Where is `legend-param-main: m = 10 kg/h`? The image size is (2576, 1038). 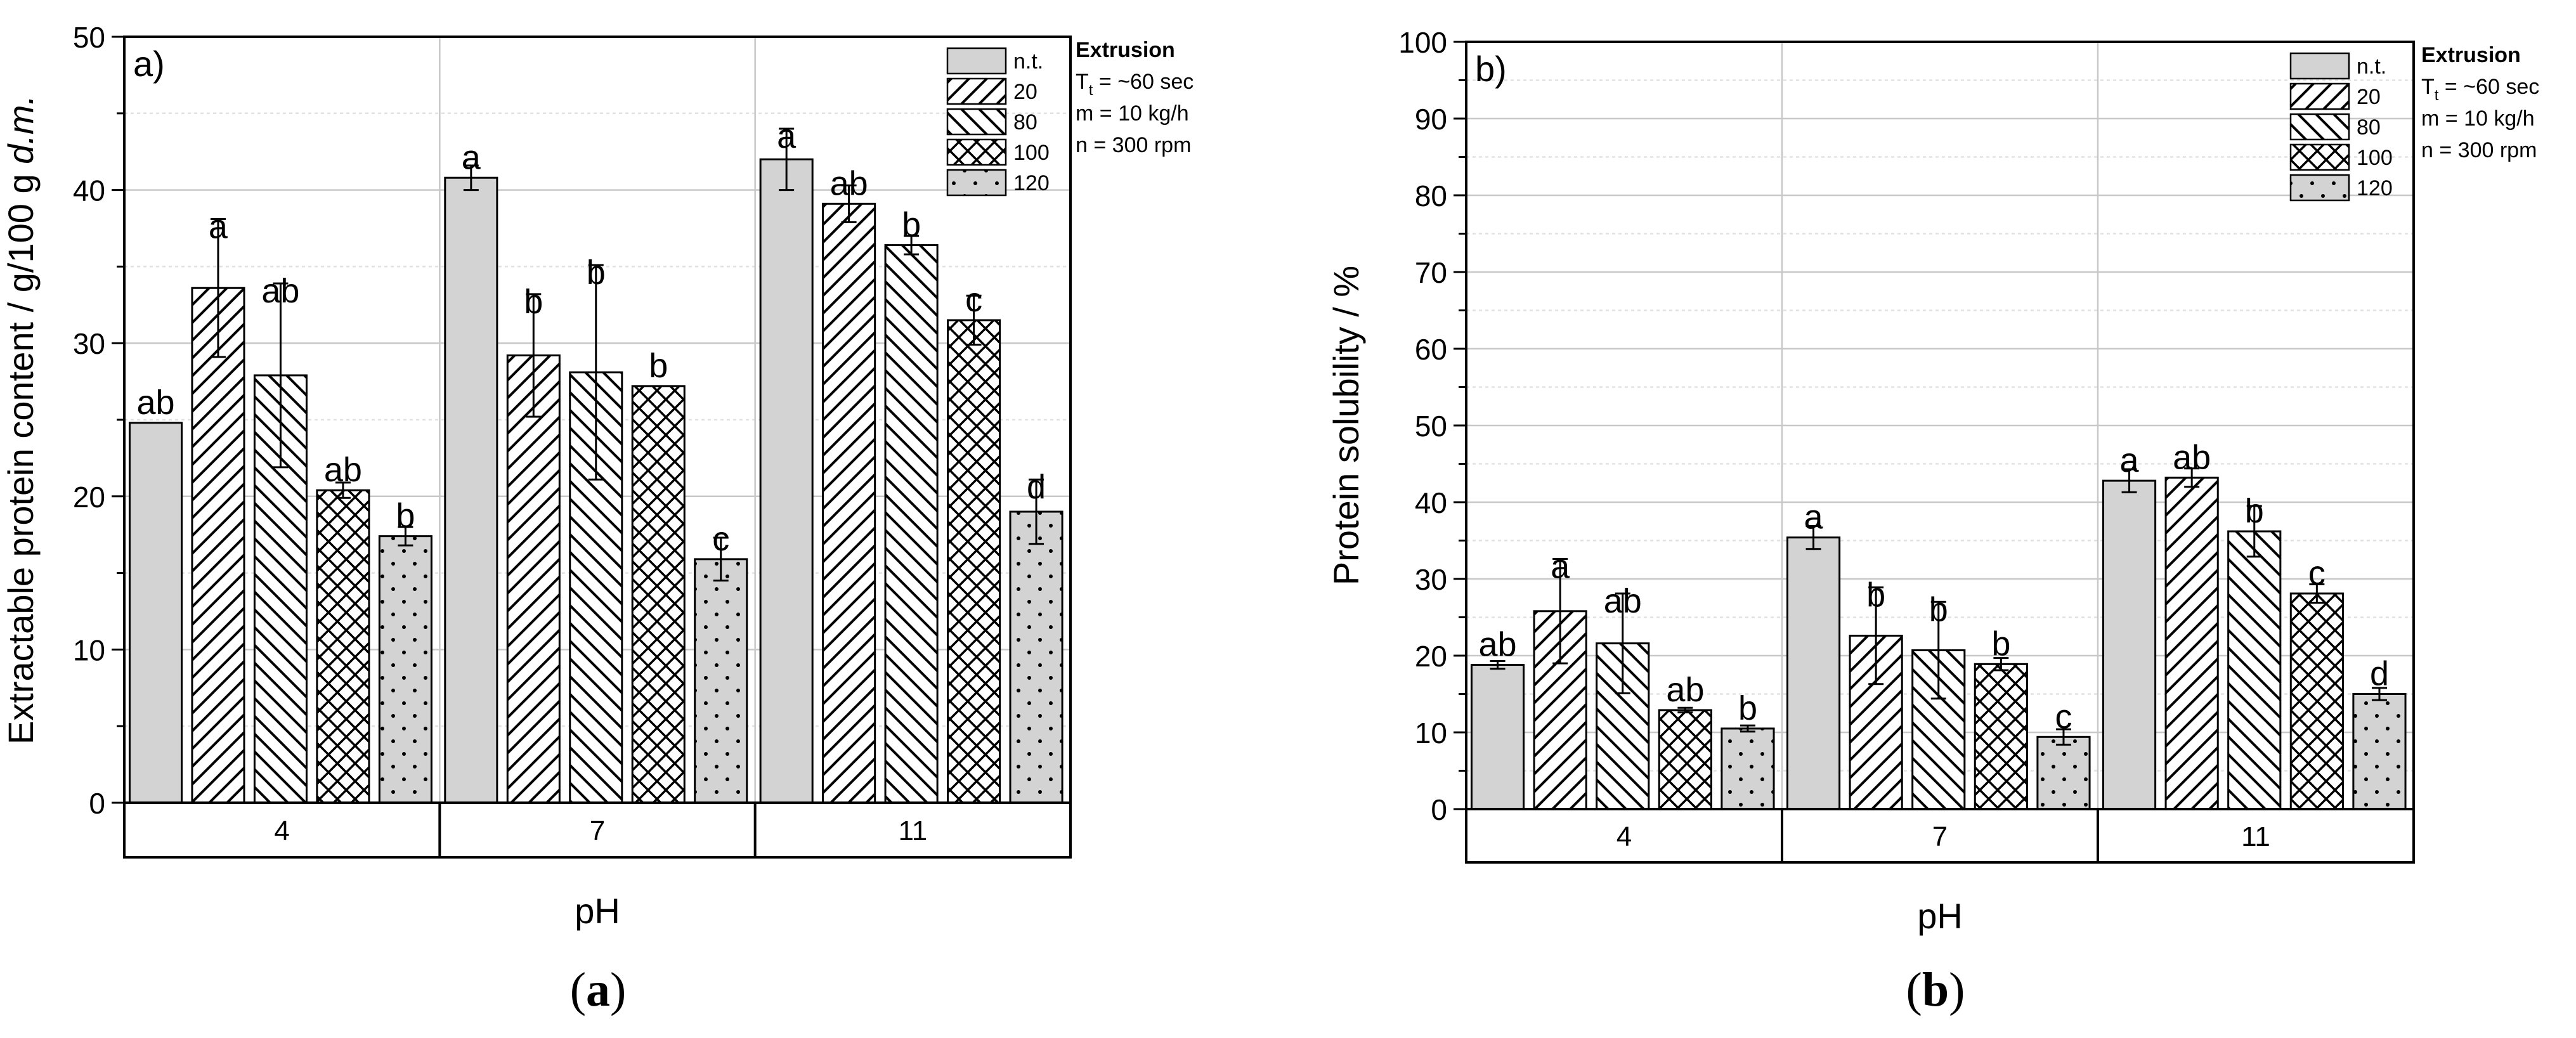 legend-param-main: m = 10 kg/h is located at coordinates (2478, 119).